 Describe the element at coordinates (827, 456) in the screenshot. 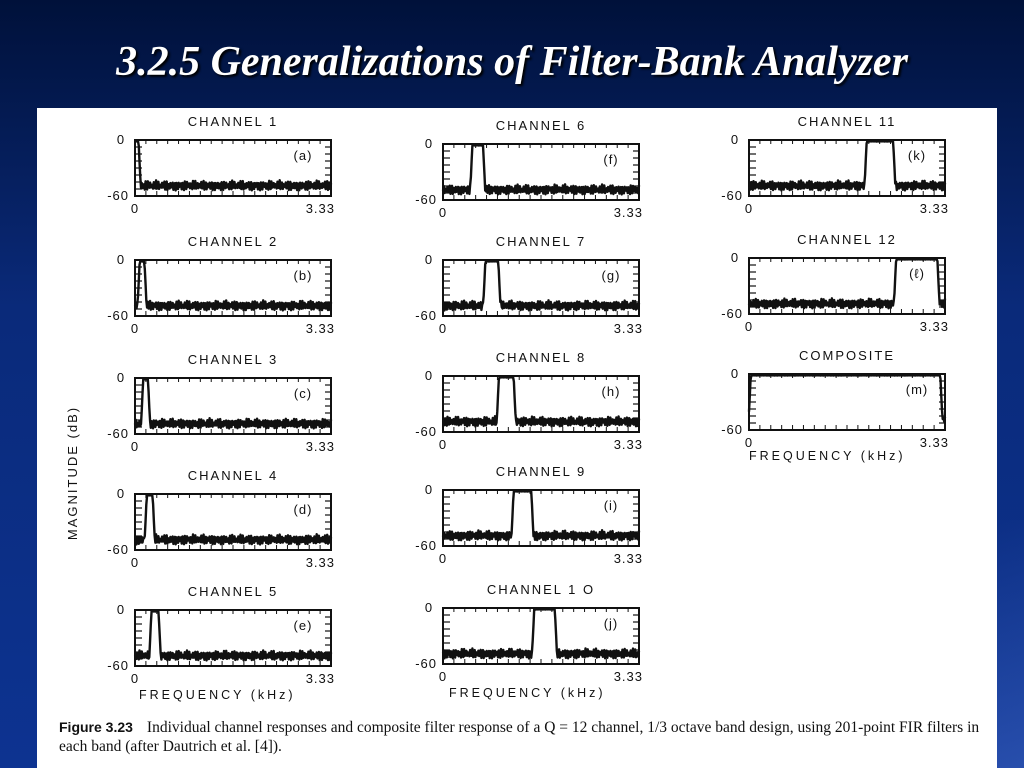

I see `x-axis-label-col3: FREQUENCY (kHz)` at that location.